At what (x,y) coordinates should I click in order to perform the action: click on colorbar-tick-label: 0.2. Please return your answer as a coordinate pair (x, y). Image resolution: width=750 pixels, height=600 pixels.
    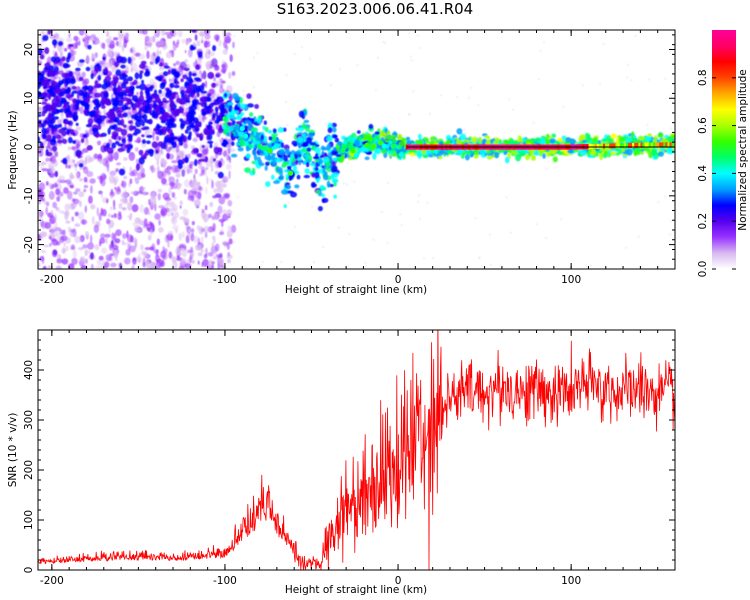
    Looking at the image, I should click on (703, 221).